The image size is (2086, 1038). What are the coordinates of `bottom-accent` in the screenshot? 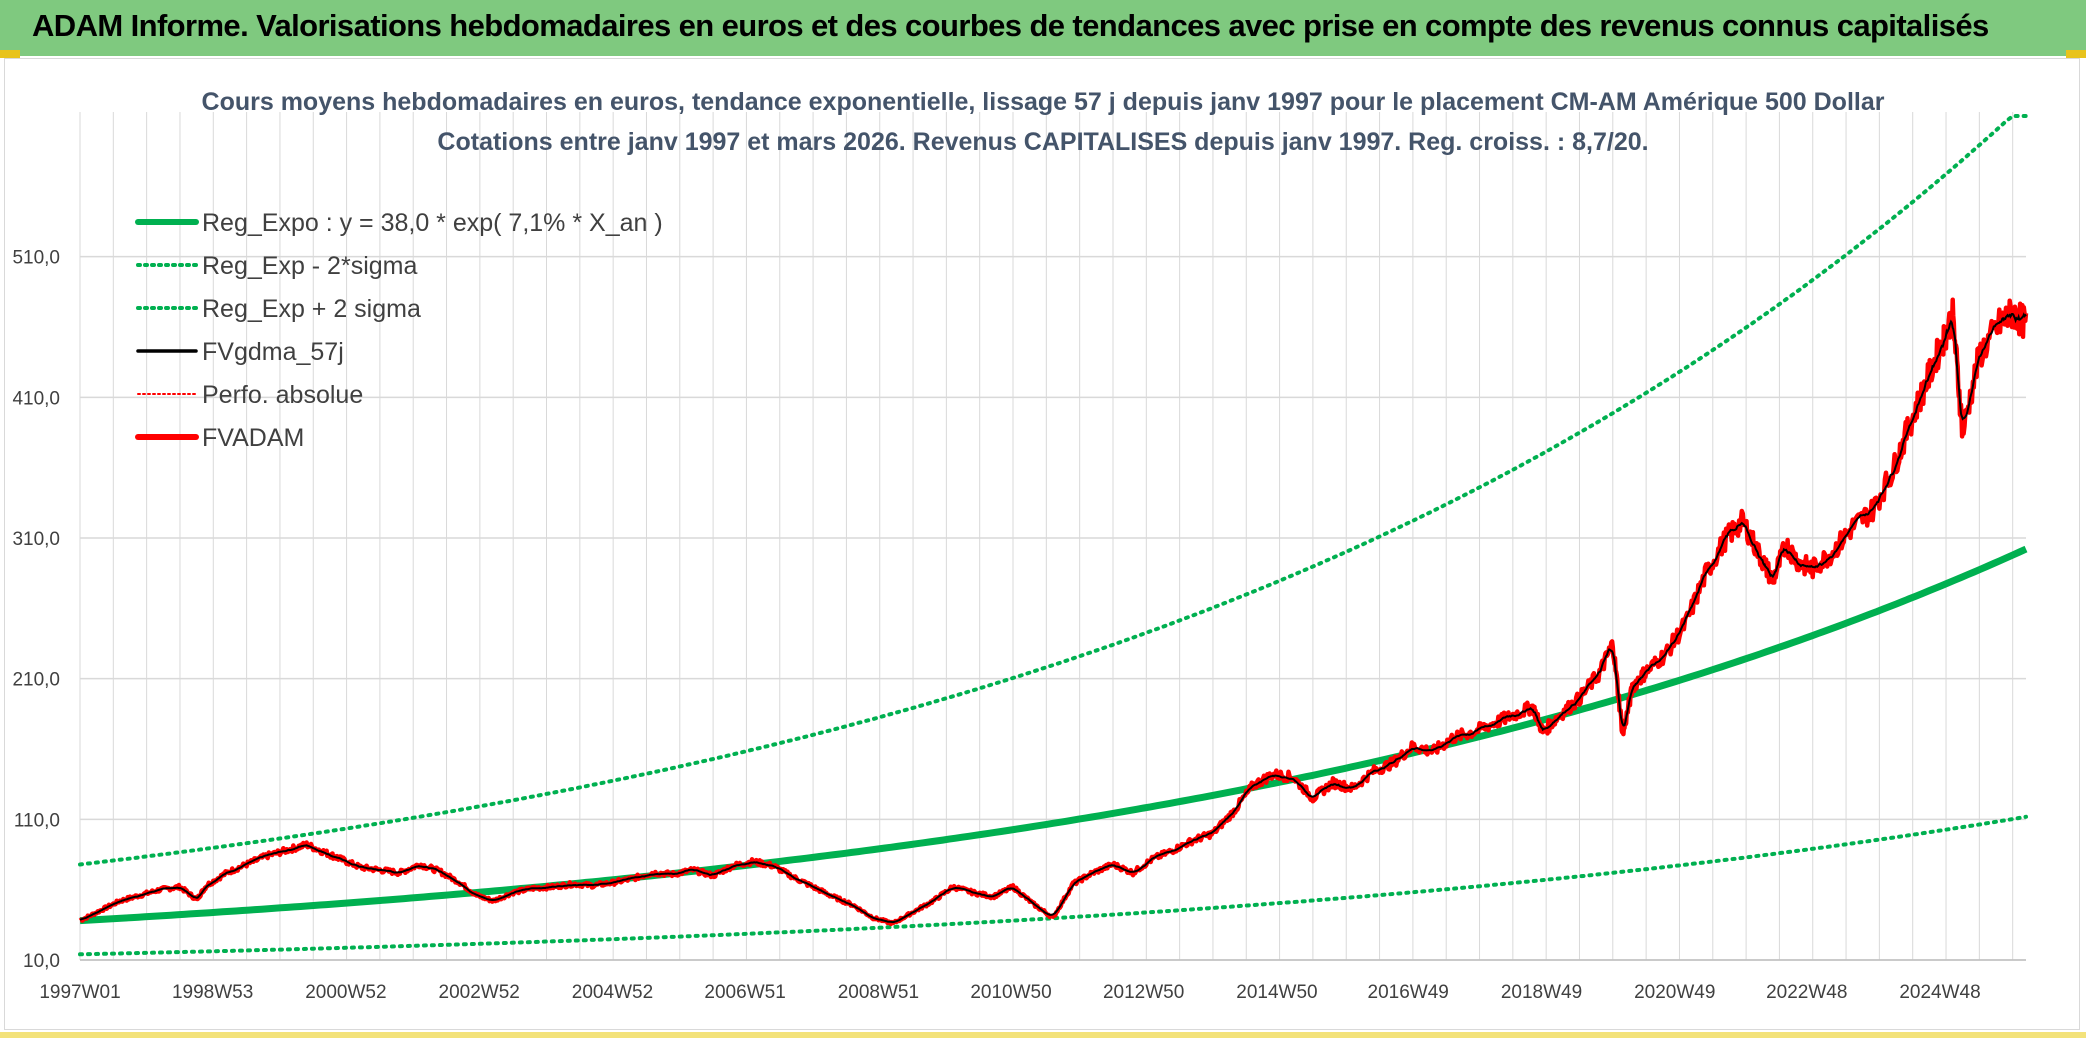 It's located at (1043, 1035).